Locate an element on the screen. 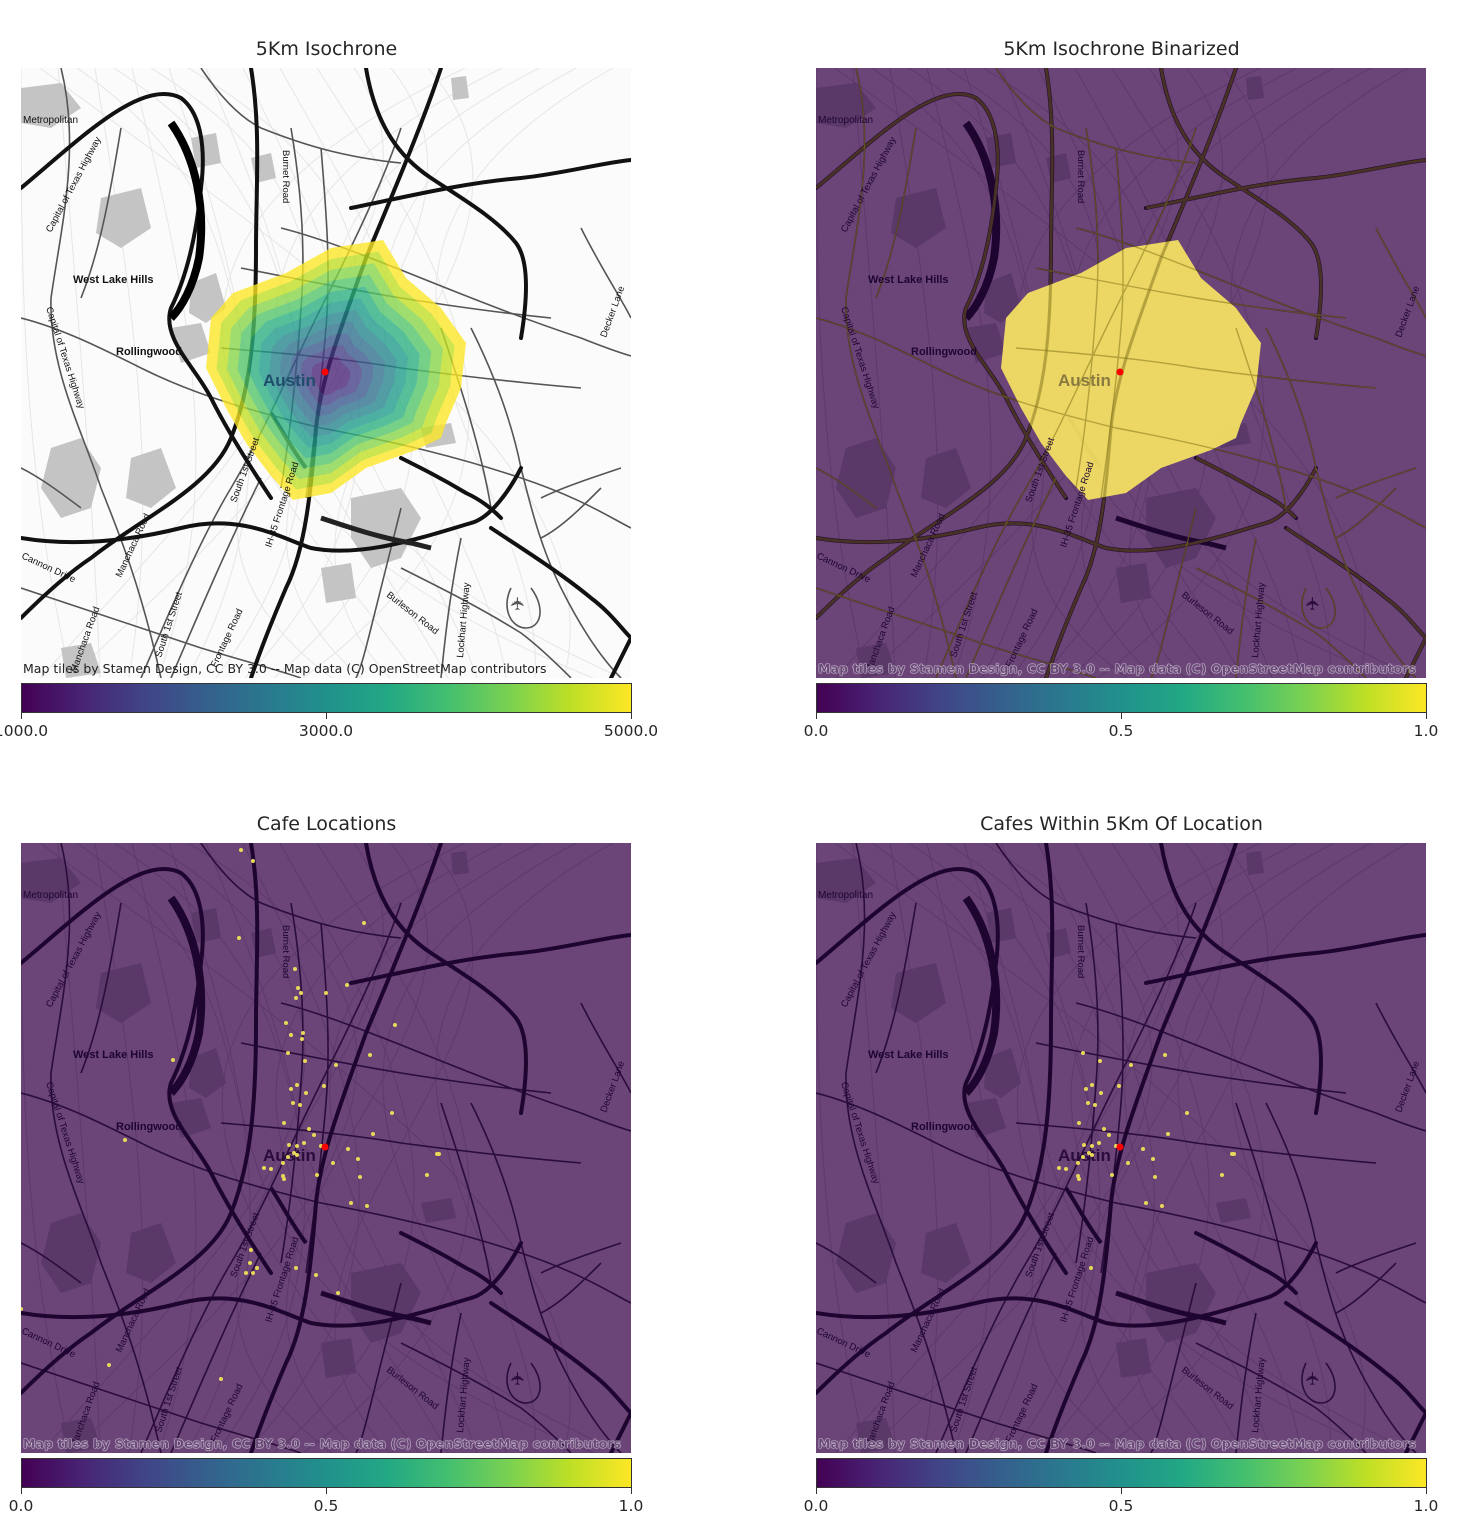 This screenshot has height=1536, width=1474. parks-layer is located at coordinates (1040, 377).